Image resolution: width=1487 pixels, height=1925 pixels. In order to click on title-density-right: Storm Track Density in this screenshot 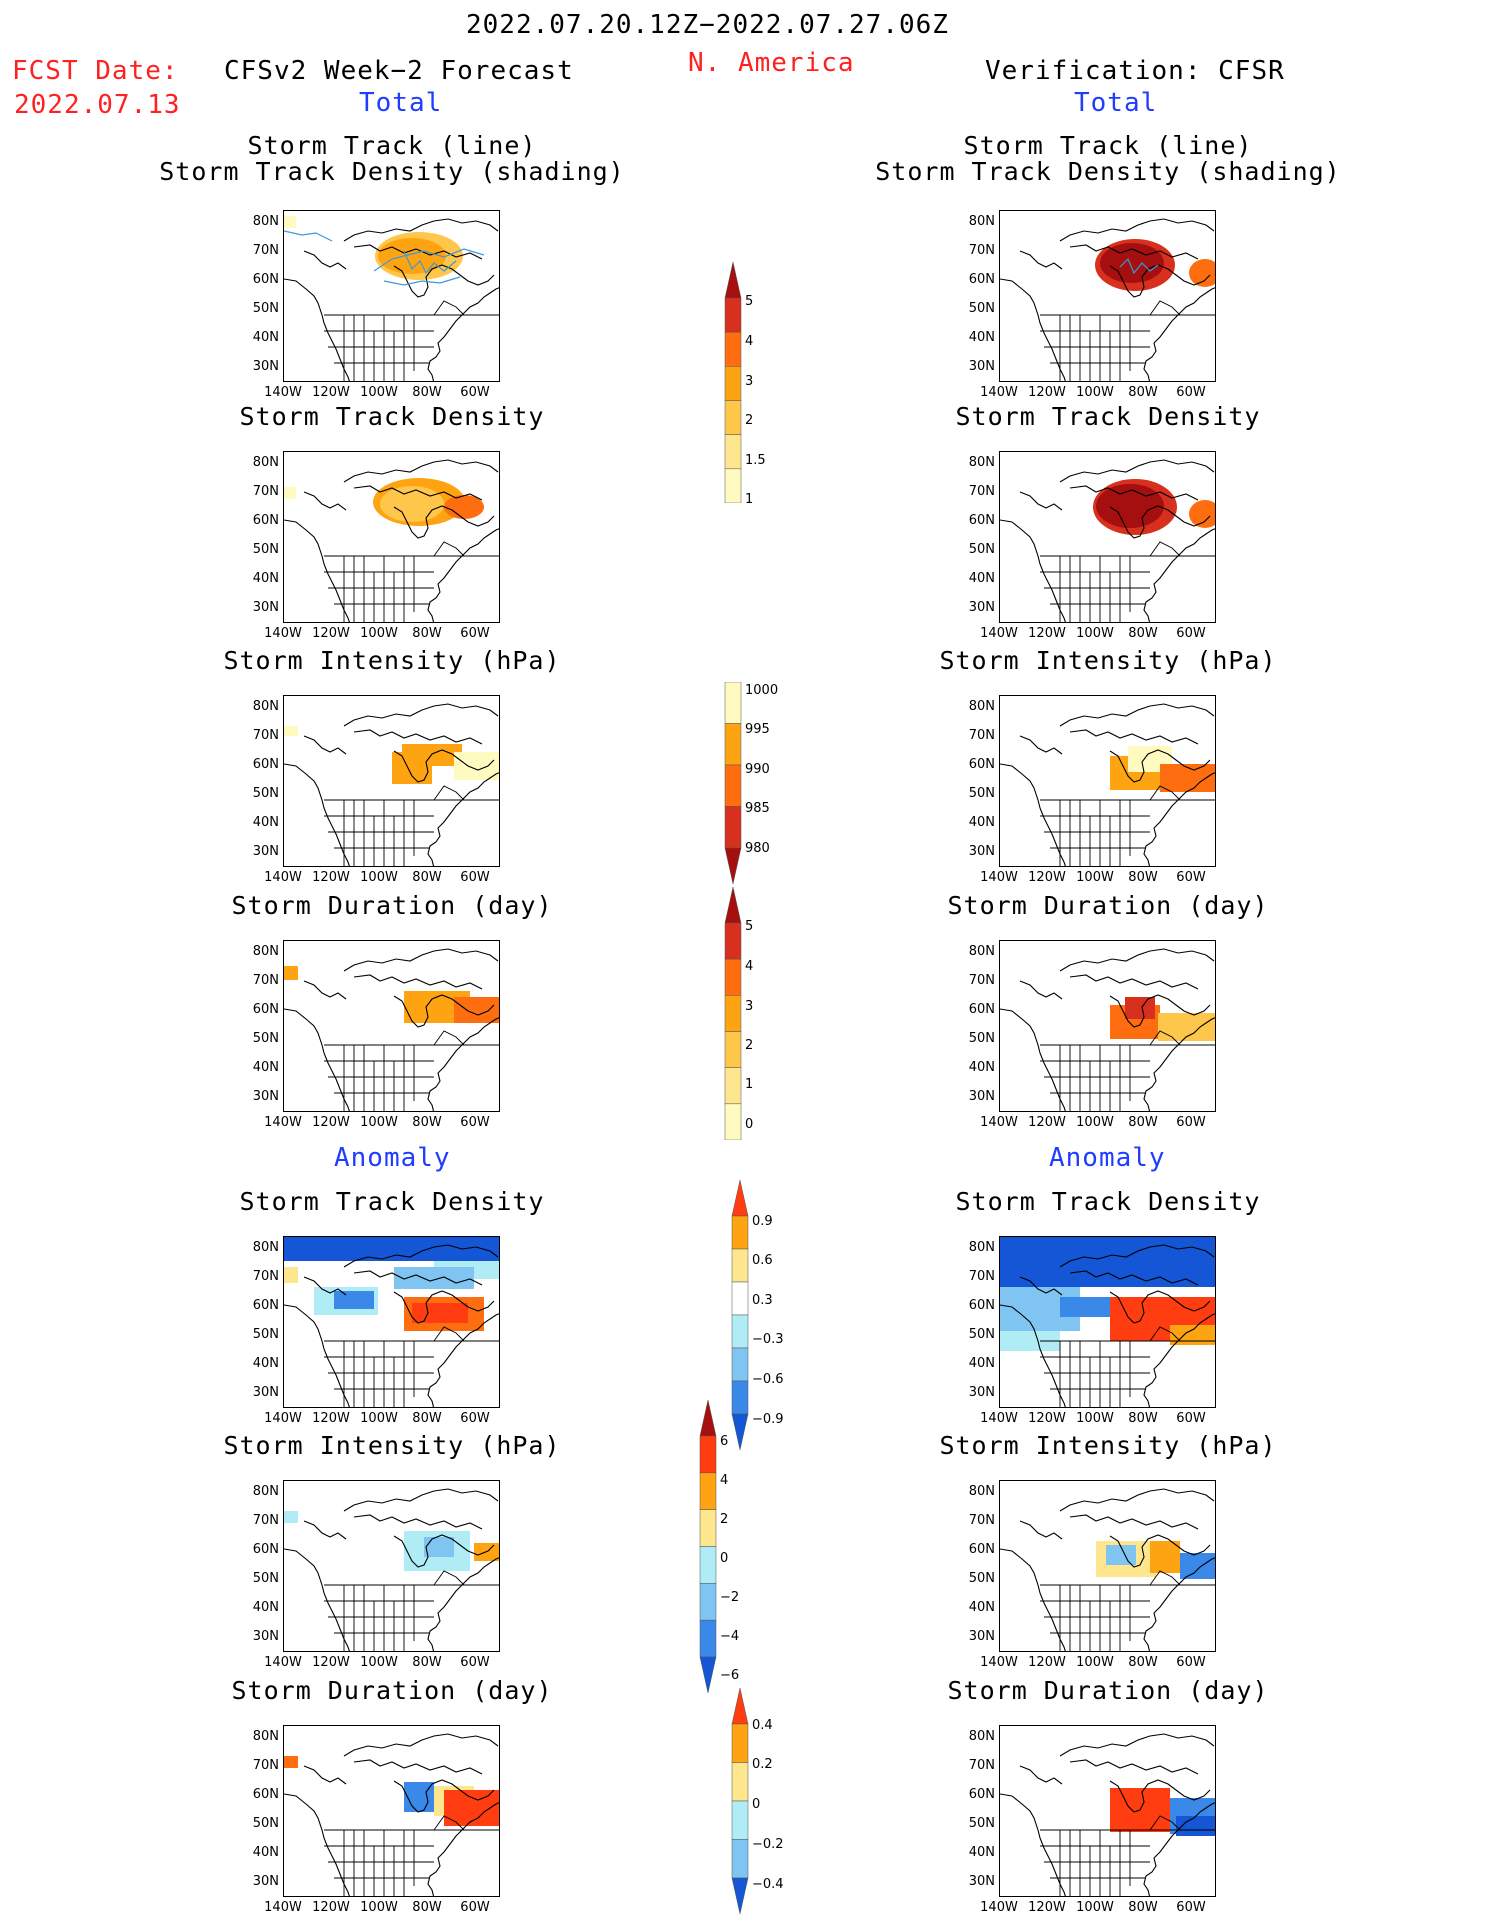, I will do `click(1108, 416)`.